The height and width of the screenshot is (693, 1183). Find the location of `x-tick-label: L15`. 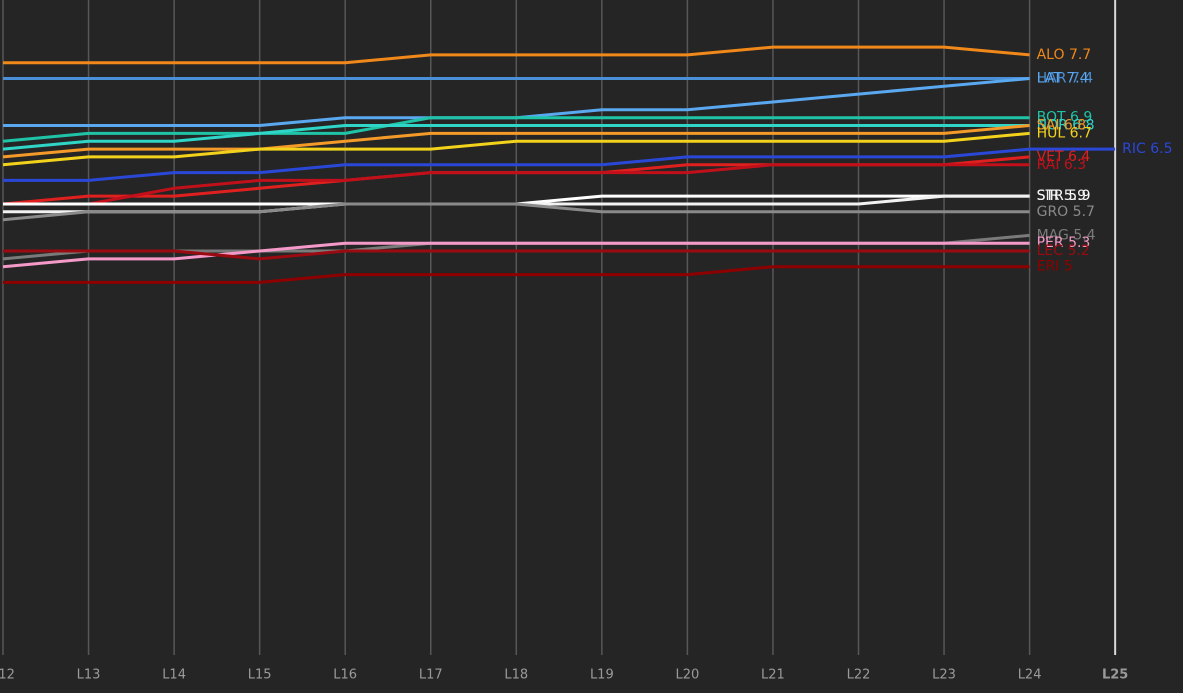

x-tick-label: L15 is located at coordinates (260, 675).